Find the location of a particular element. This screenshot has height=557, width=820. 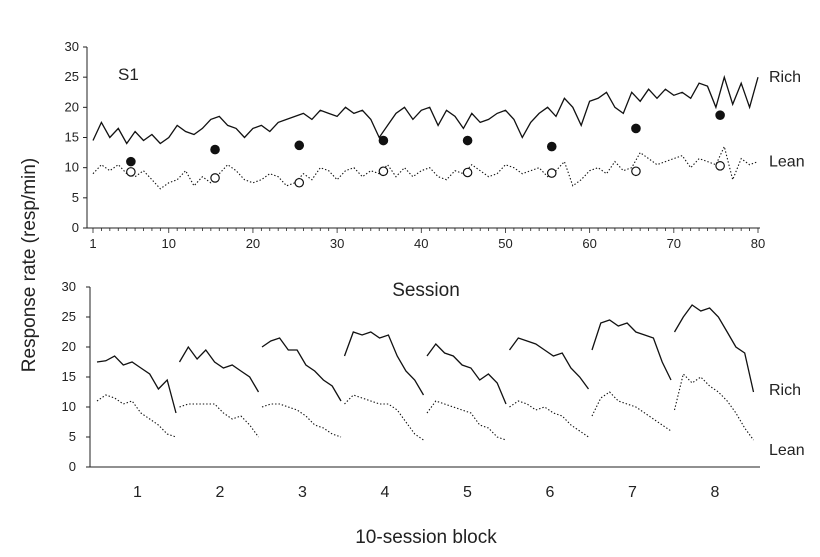

x-tick-label: 40 is located at coordinates (421, 243).